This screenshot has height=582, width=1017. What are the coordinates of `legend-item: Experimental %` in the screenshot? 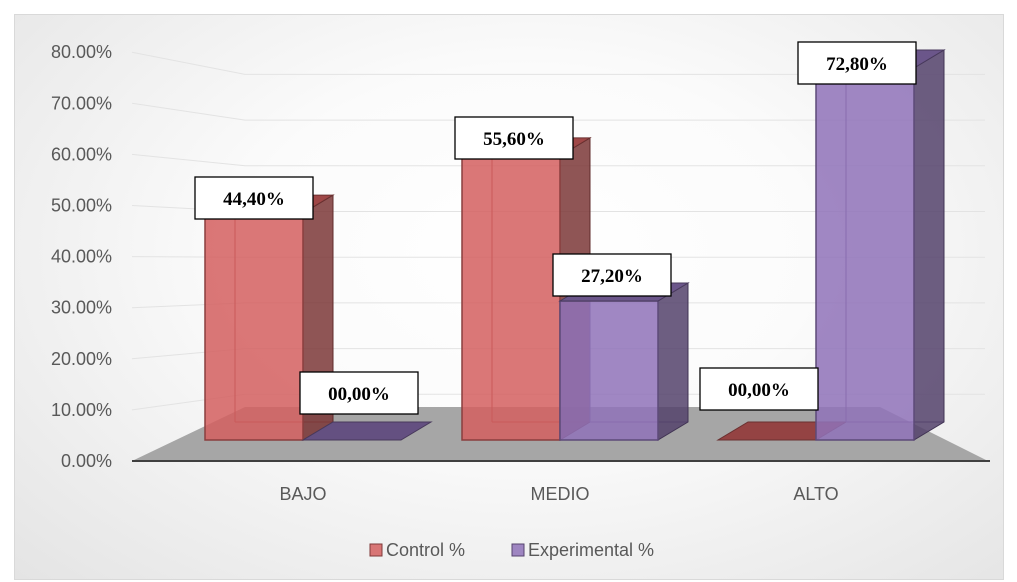 It's located at (582, 550).